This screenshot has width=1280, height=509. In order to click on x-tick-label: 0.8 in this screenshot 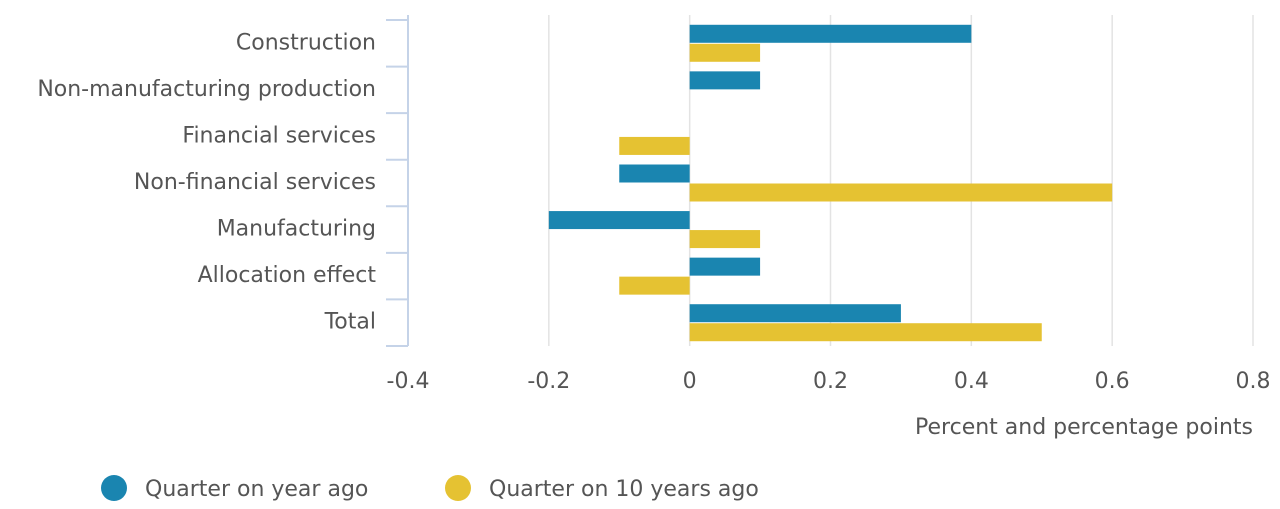, I will do `click(1253, 381)`.